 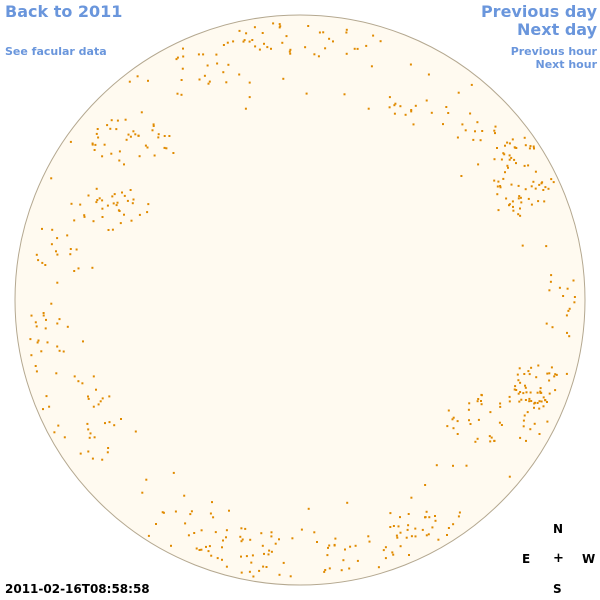 What do you see at coordinates (64, 11) in the screenshot?
I see `back-to-year-link: Back to 2011` at bounding box center [64, 11].